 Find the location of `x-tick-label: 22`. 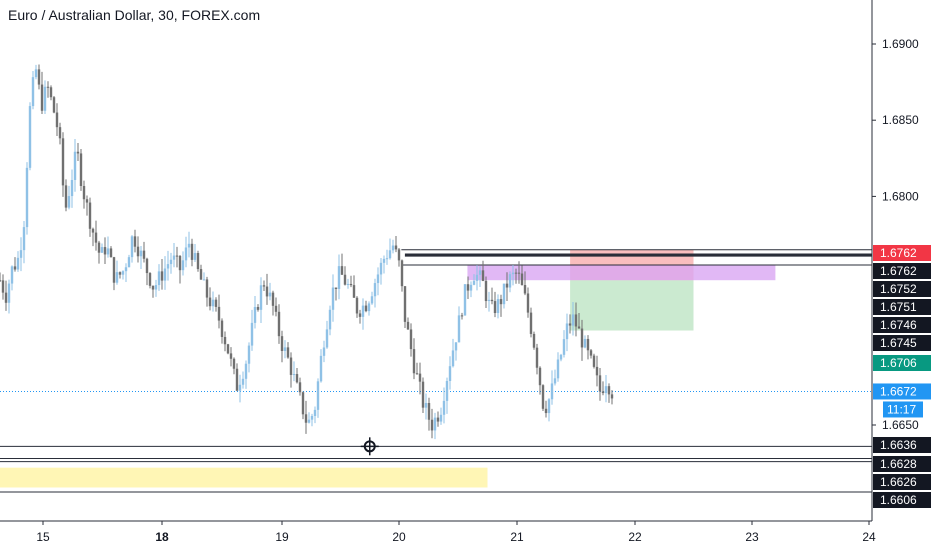

x-tick-label: 22 is located at coordinates (635, 537).